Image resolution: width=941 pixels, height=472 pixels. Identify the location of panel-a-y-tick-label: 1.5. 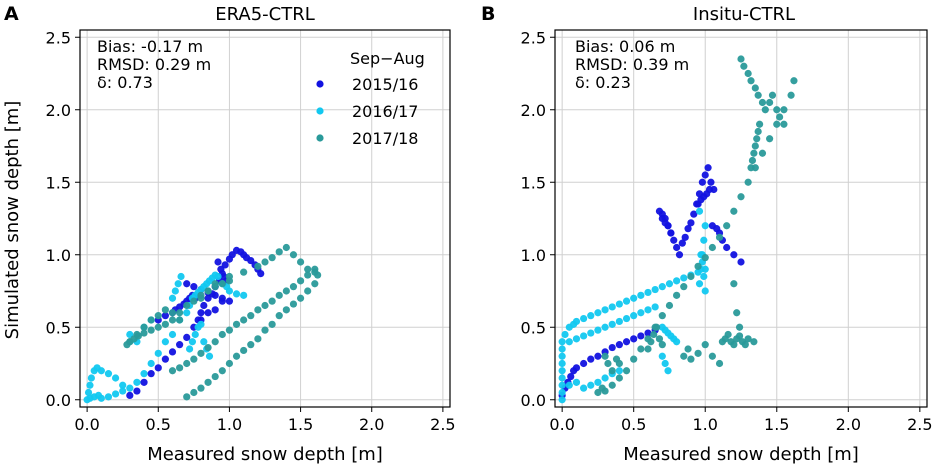
(58, 182).